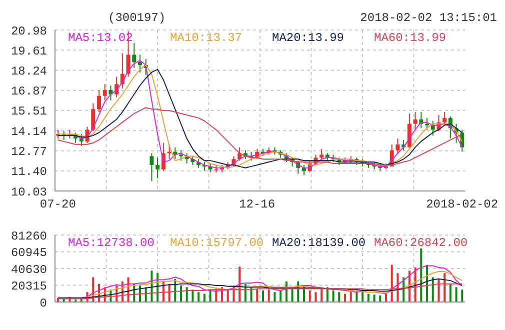 This screenshot has width=505, height=330. I want to click on text: MA20:18139.00, so click(319, 243).